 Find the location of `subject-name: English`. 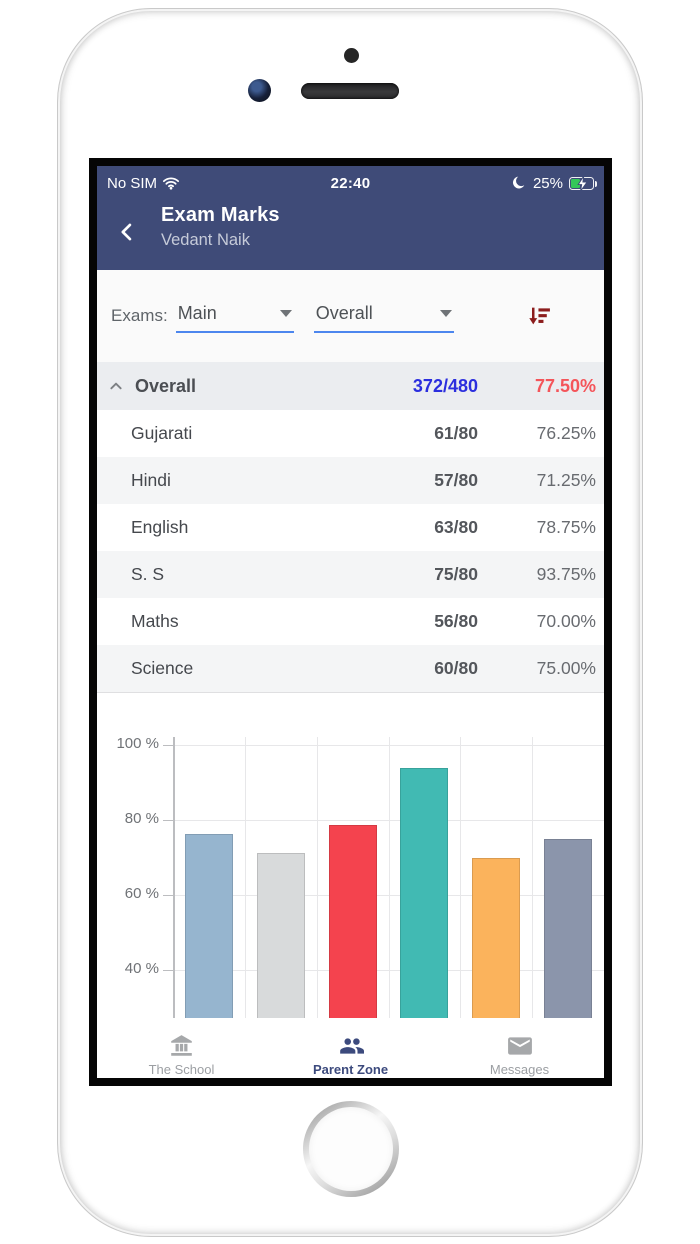

subject-name: English is located at coordinates (160, 527).